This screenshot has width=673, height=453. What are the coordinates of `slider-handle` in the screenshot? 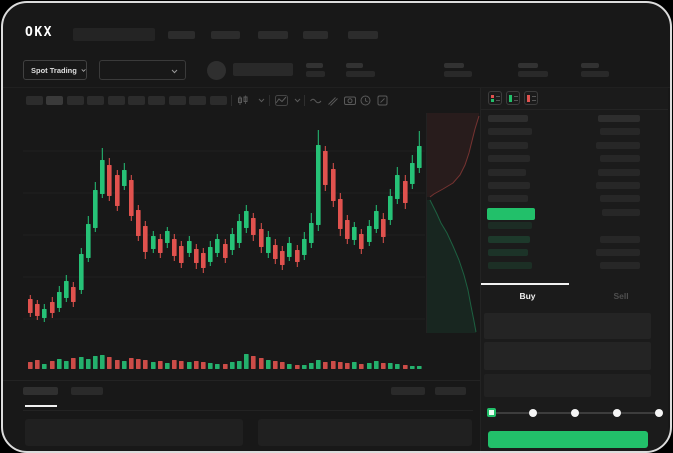 It's located at (491, 412).